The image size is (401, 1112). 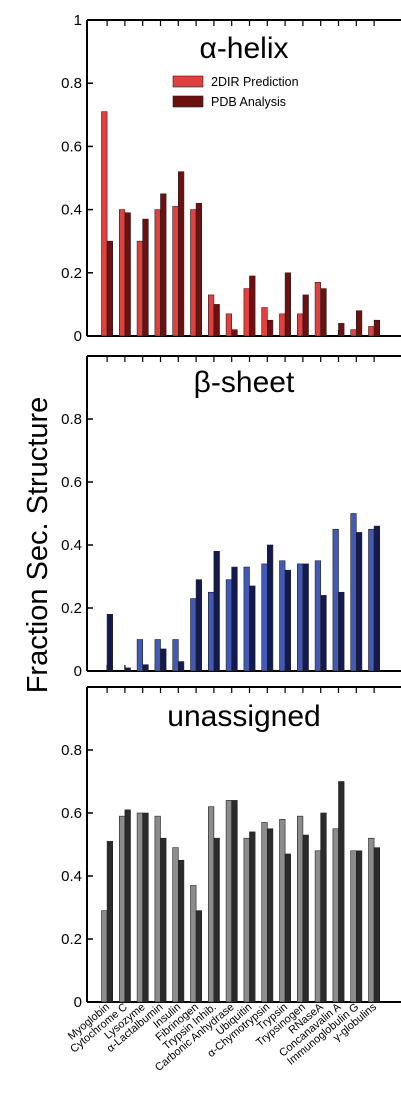 What do you see at coordinates (38, 545) in the screenshot?
I see `y-axis-label: Fraction Sec. Structure` at bounding box center [38, 545].